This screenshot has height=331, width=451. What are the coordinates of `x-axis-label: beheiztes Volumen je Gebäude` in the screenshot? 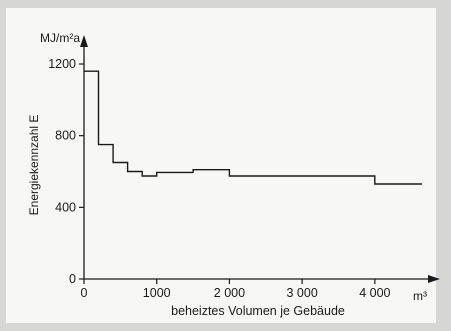 It's located at (258, 311).